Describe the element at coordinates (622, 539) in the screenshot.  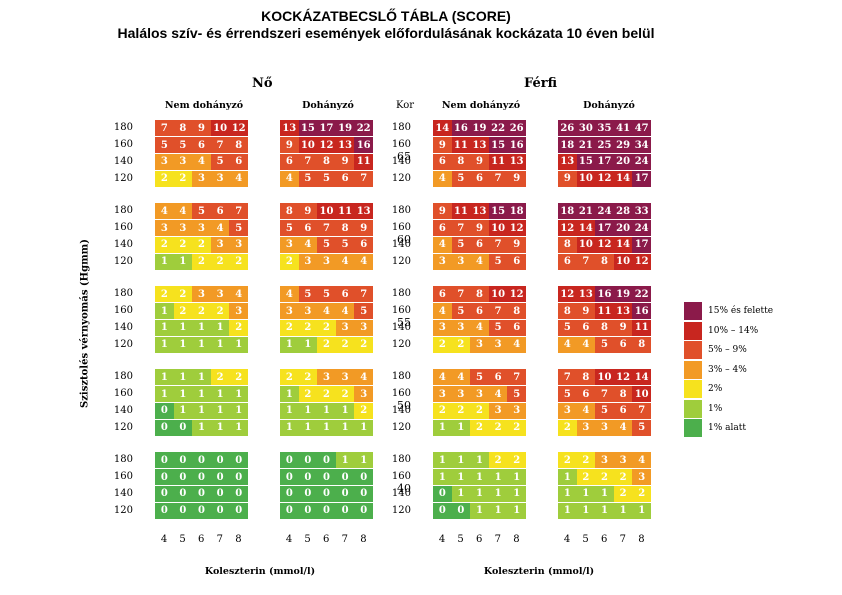
I see `cholesterol-tick: 7` at that location.